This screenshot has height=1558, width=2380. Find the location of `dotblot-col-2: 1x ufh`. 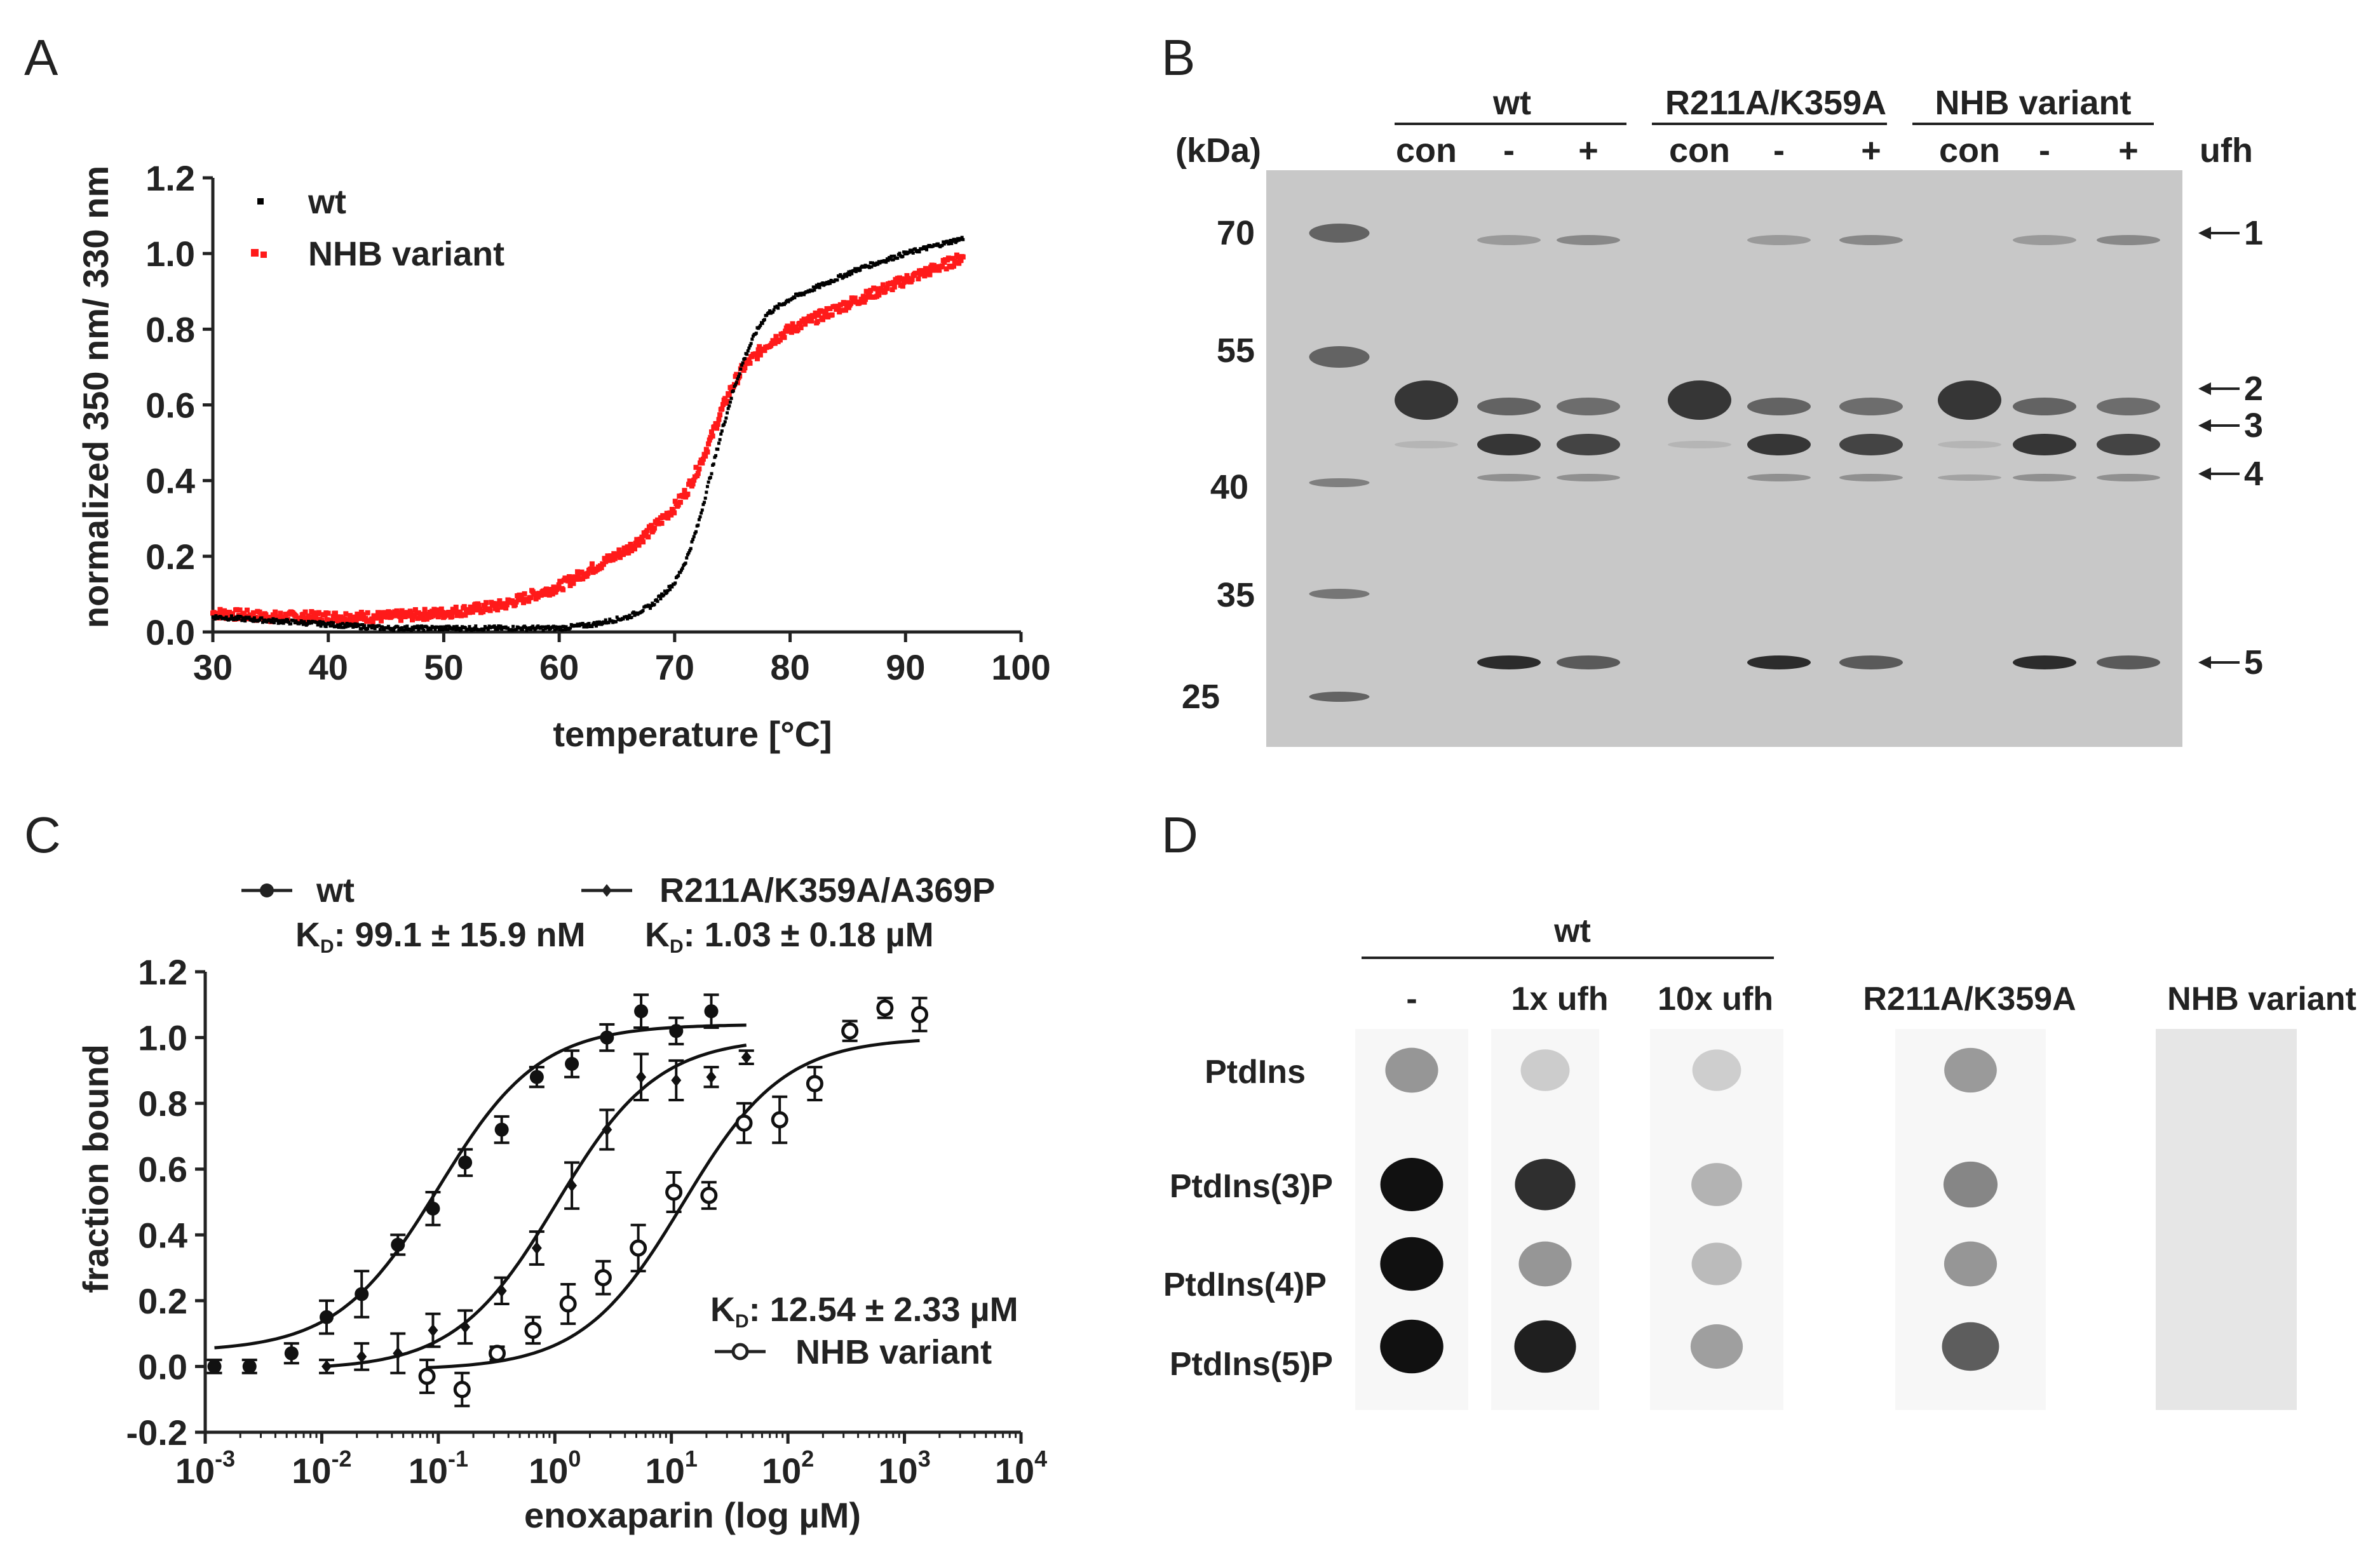

dotblot-col-2: 1x ufh is located at coordinates (1560, 999).